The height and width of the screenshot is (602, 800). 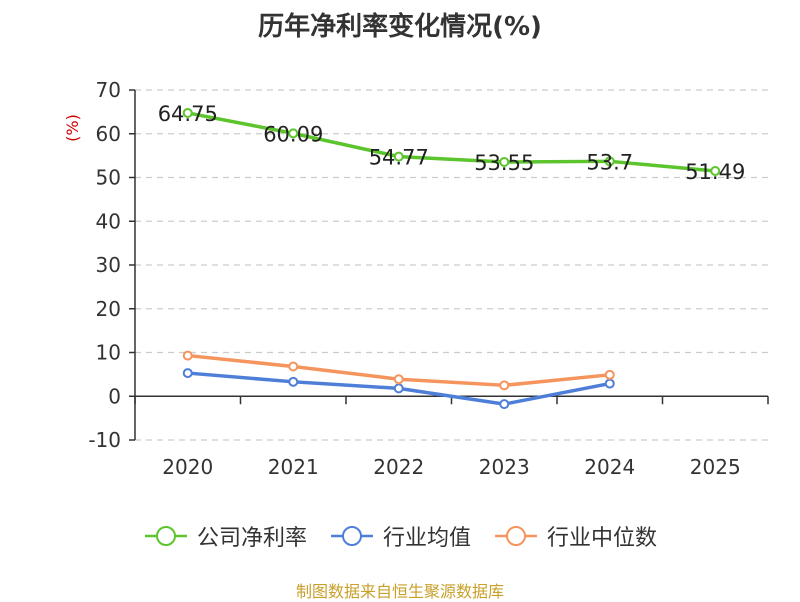 I want to click on y-tick-label: -10, so click(x=104, y=440).